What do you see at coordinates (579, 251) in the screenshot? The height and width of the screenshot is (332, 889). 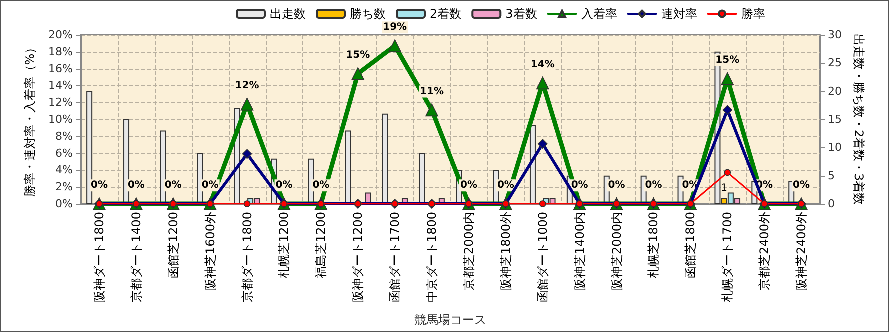 I see `x-tick-label: 阪神芝1400内` at bounding box center [579, 251].